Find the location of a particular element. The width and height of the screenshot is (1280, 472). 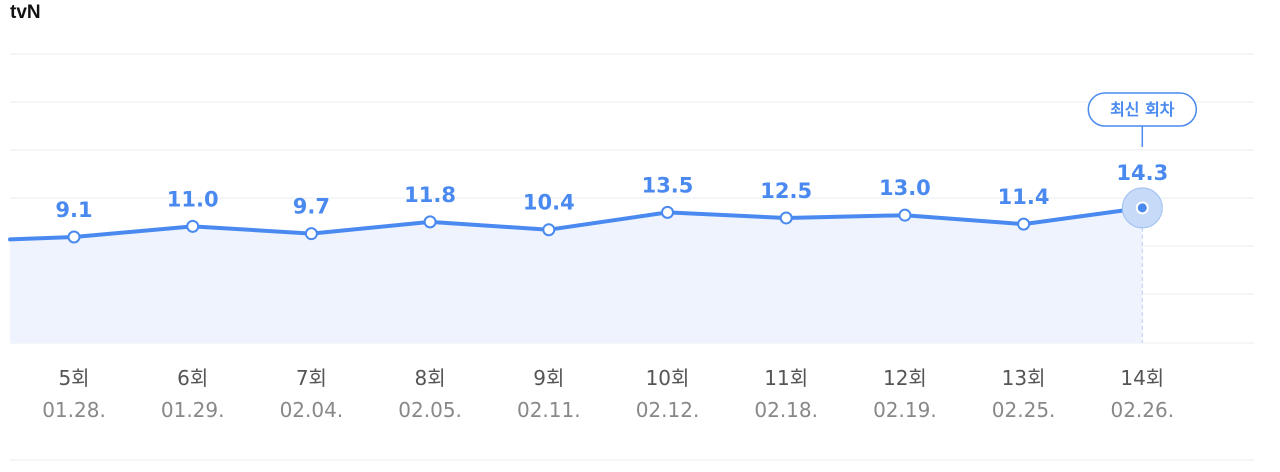

x-tick-episode: 13회 is located at coordinates (1024, 378).